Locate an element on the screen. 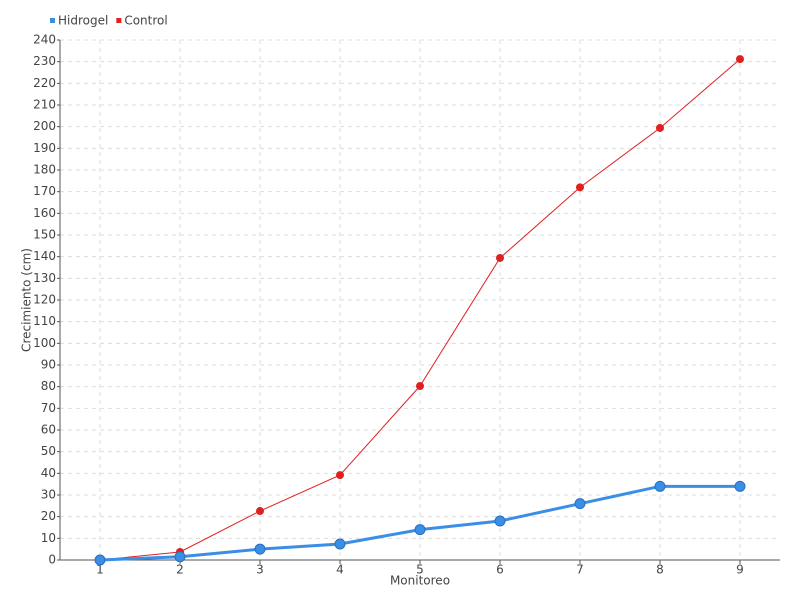  y-tick-label: 230 is located at coordinates (44, 61).